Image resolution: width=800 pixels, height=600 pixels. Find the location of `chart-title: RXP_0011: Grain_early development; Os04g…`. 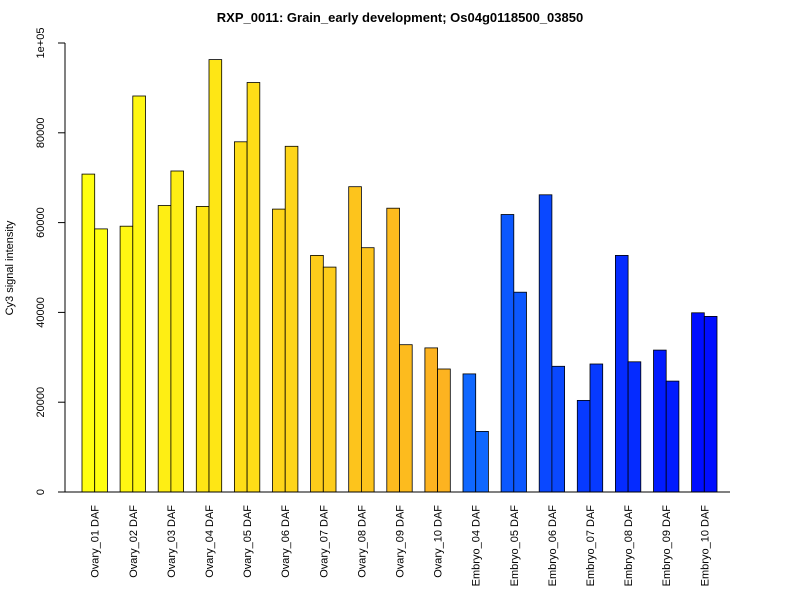

chart-title: RXP_0011: Grain_early development; Os04g… is located at coordinates (400, 17).